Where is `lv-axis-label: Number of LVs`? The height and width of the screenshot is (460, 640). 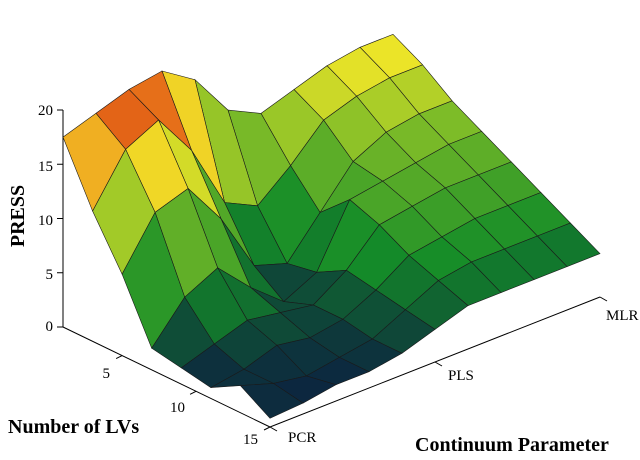
lv-axis-label: Number of LVs is located at coordinates (73, 427).